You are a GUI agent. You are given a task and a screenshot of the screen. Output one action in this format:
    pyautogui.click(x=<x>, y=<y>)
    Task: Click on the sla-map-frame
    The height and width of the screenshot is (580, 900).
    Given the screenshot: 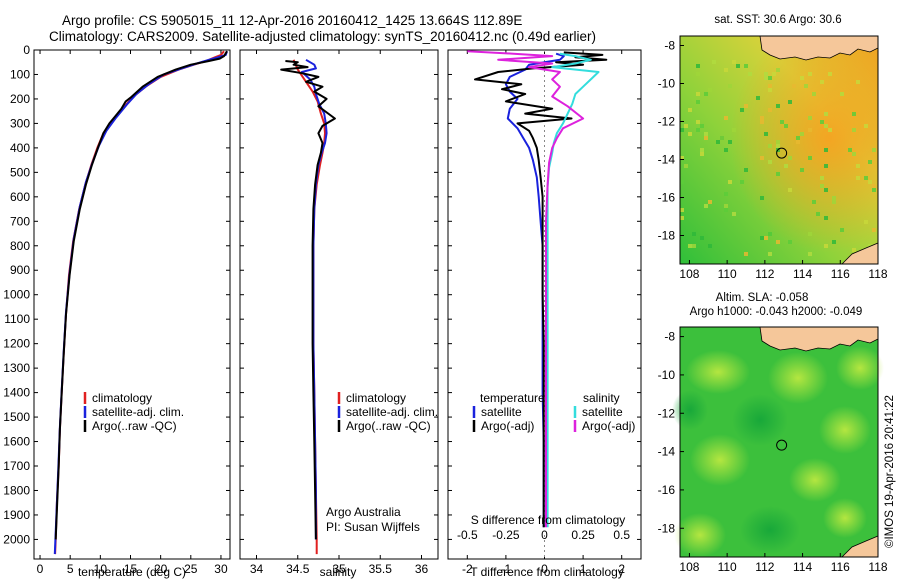 What is the action you would take?
    pyautogui.click(x=779, y=442)
    